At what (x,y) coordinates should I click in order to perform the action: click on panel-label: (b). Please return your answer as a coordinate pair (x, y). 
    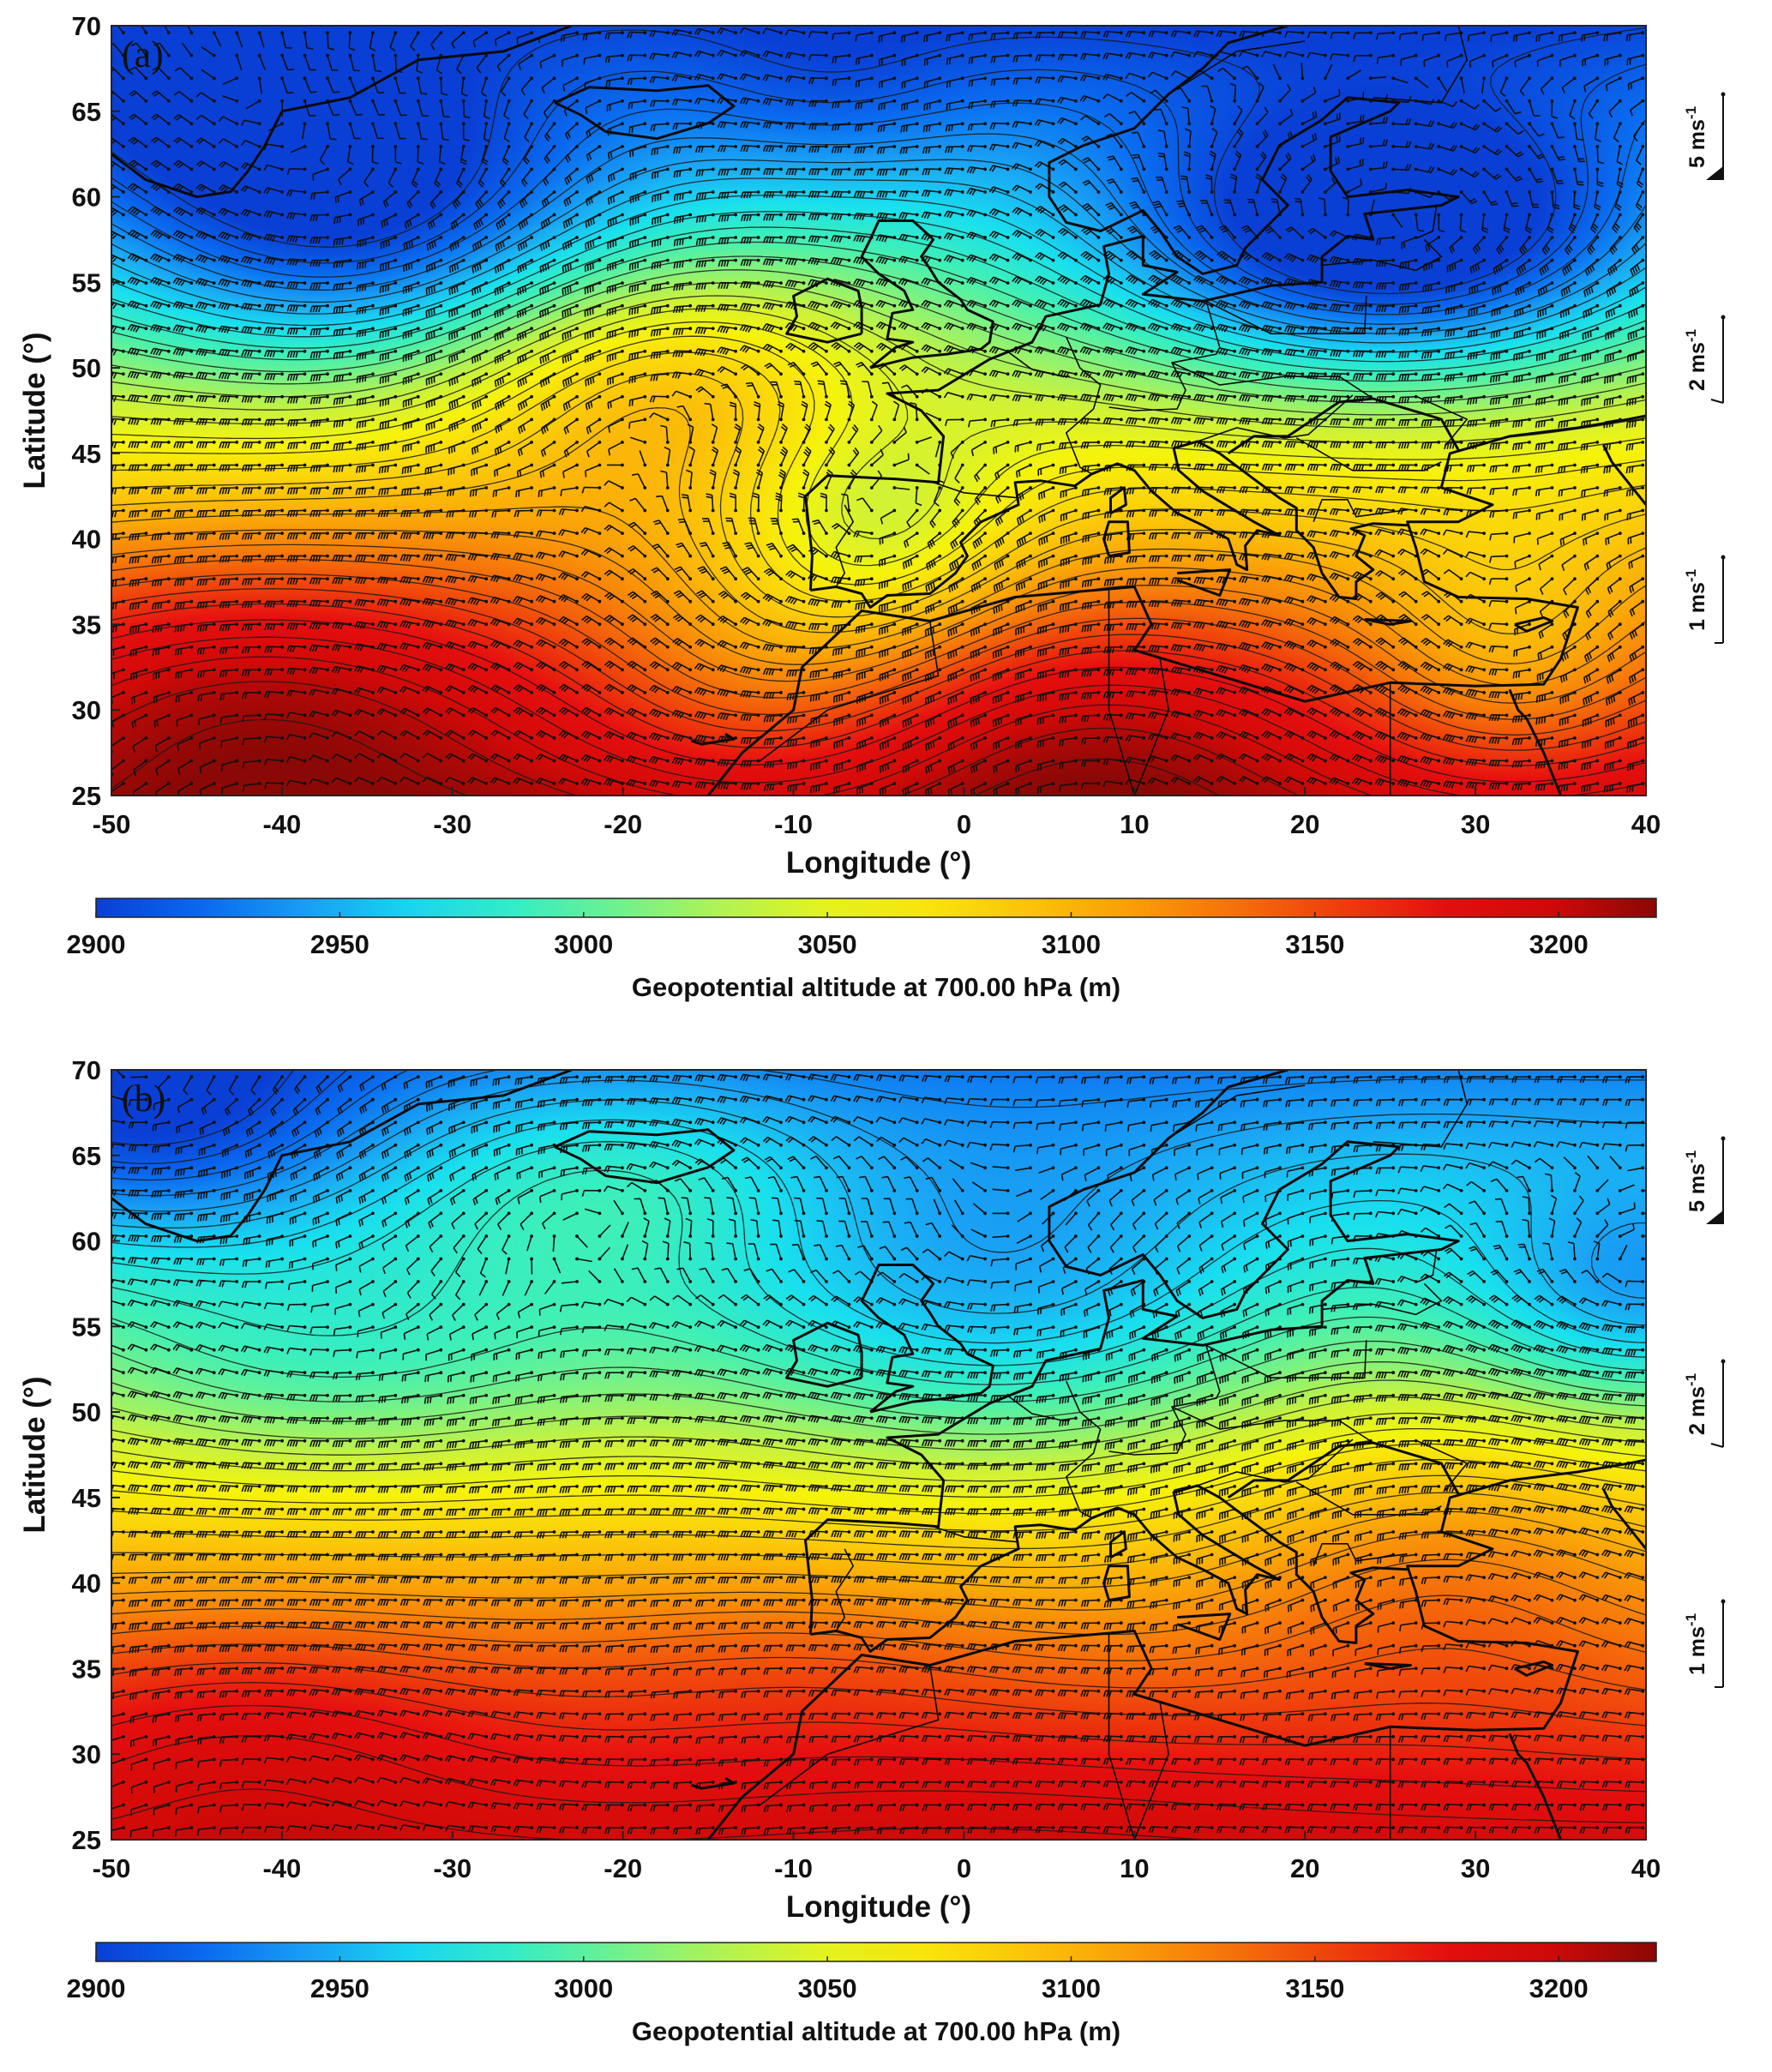
    Looking at the image, I should click on (143, 1099).